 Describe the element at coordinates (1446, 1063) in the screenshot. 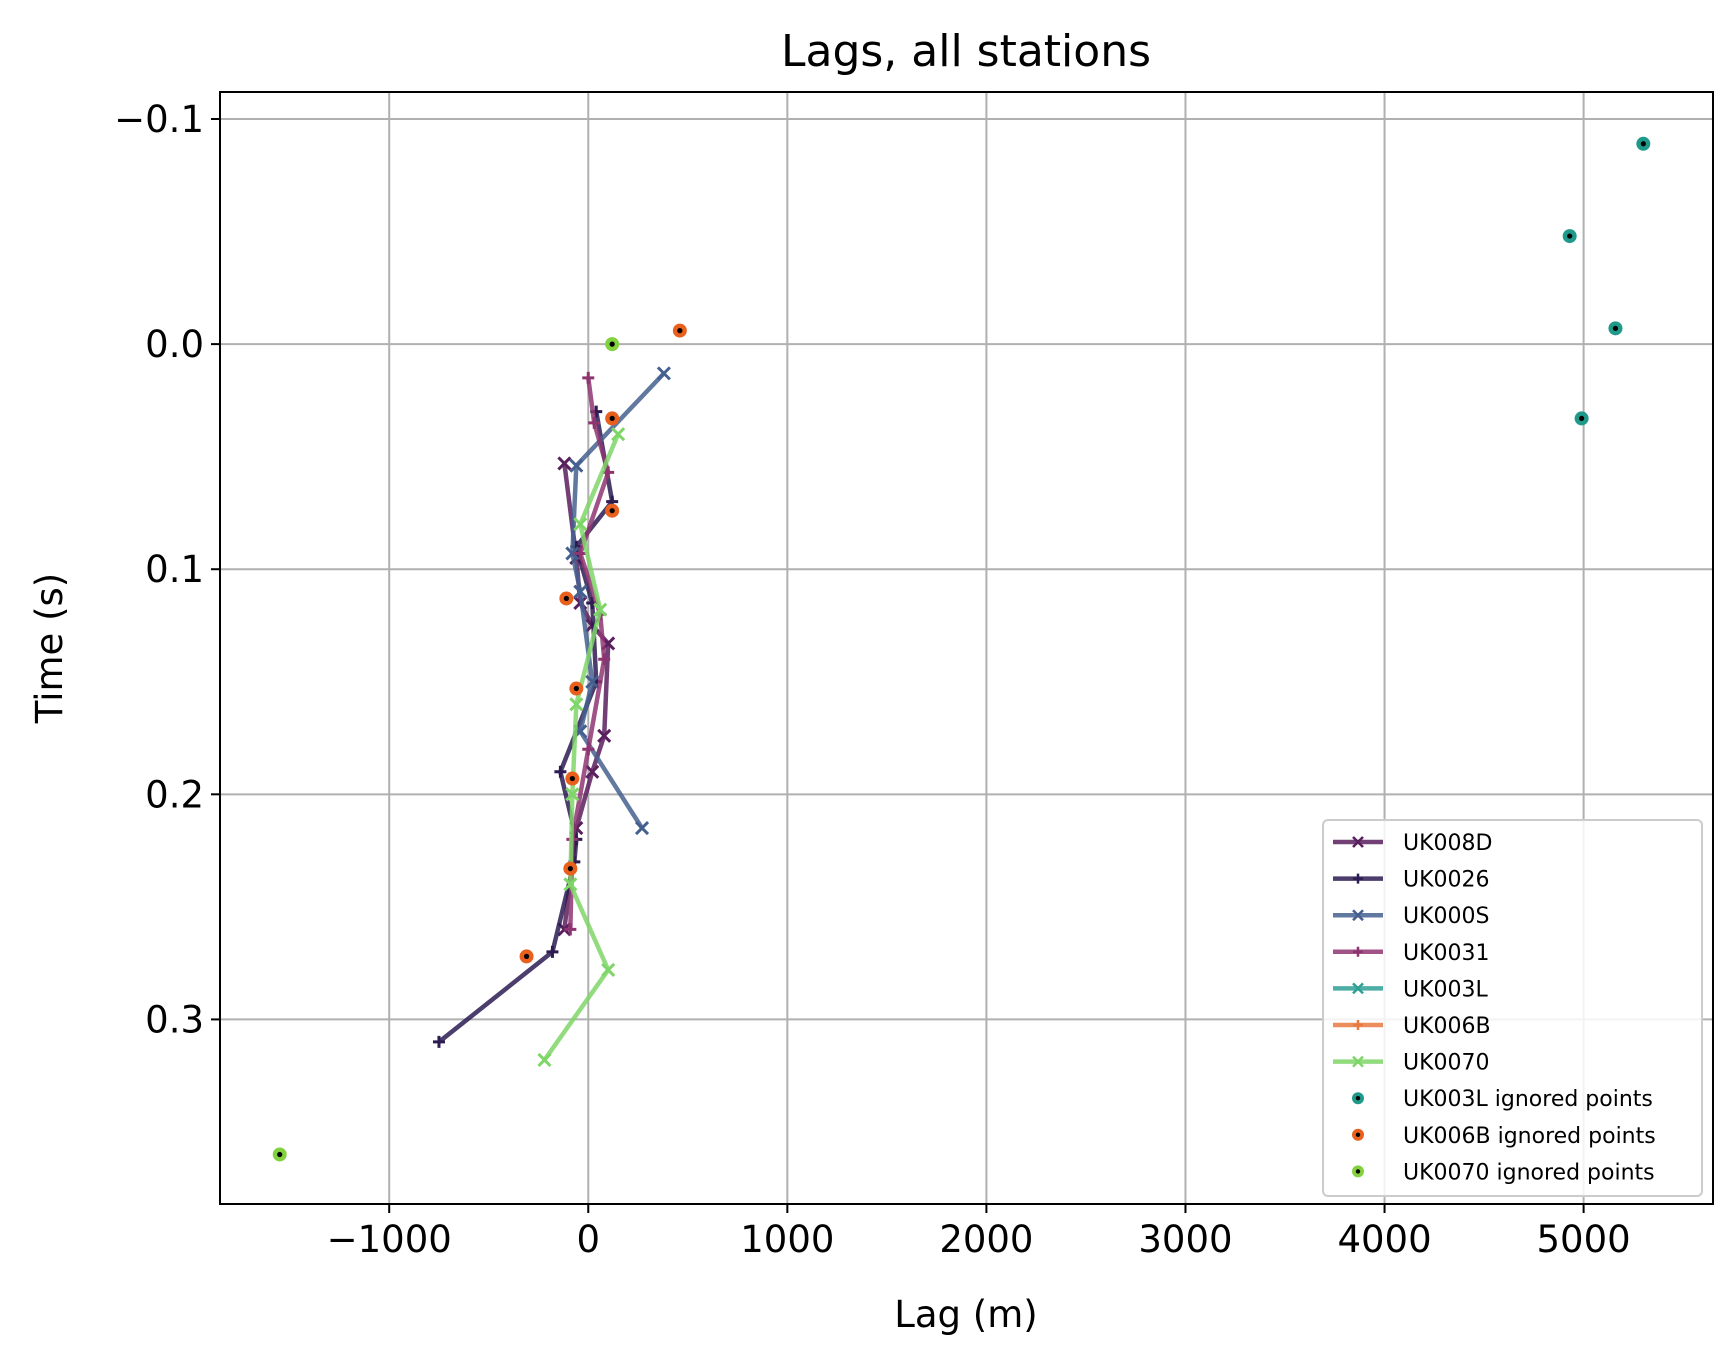

I see `legend-label: UK0070` at that location.